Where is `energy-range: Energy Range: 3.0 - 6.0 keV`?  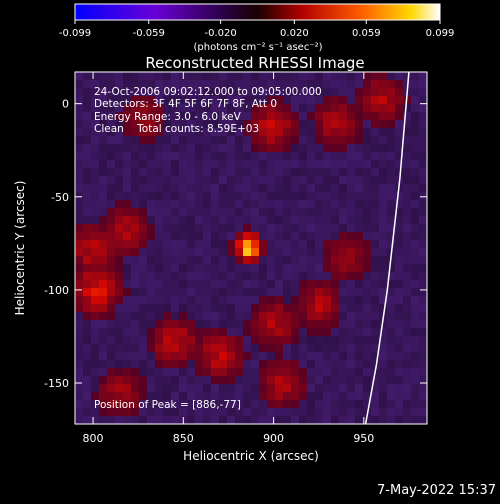 energy-range: Energy Range: 3.0 - 6.0 keV is located at coordinates (168, 117).